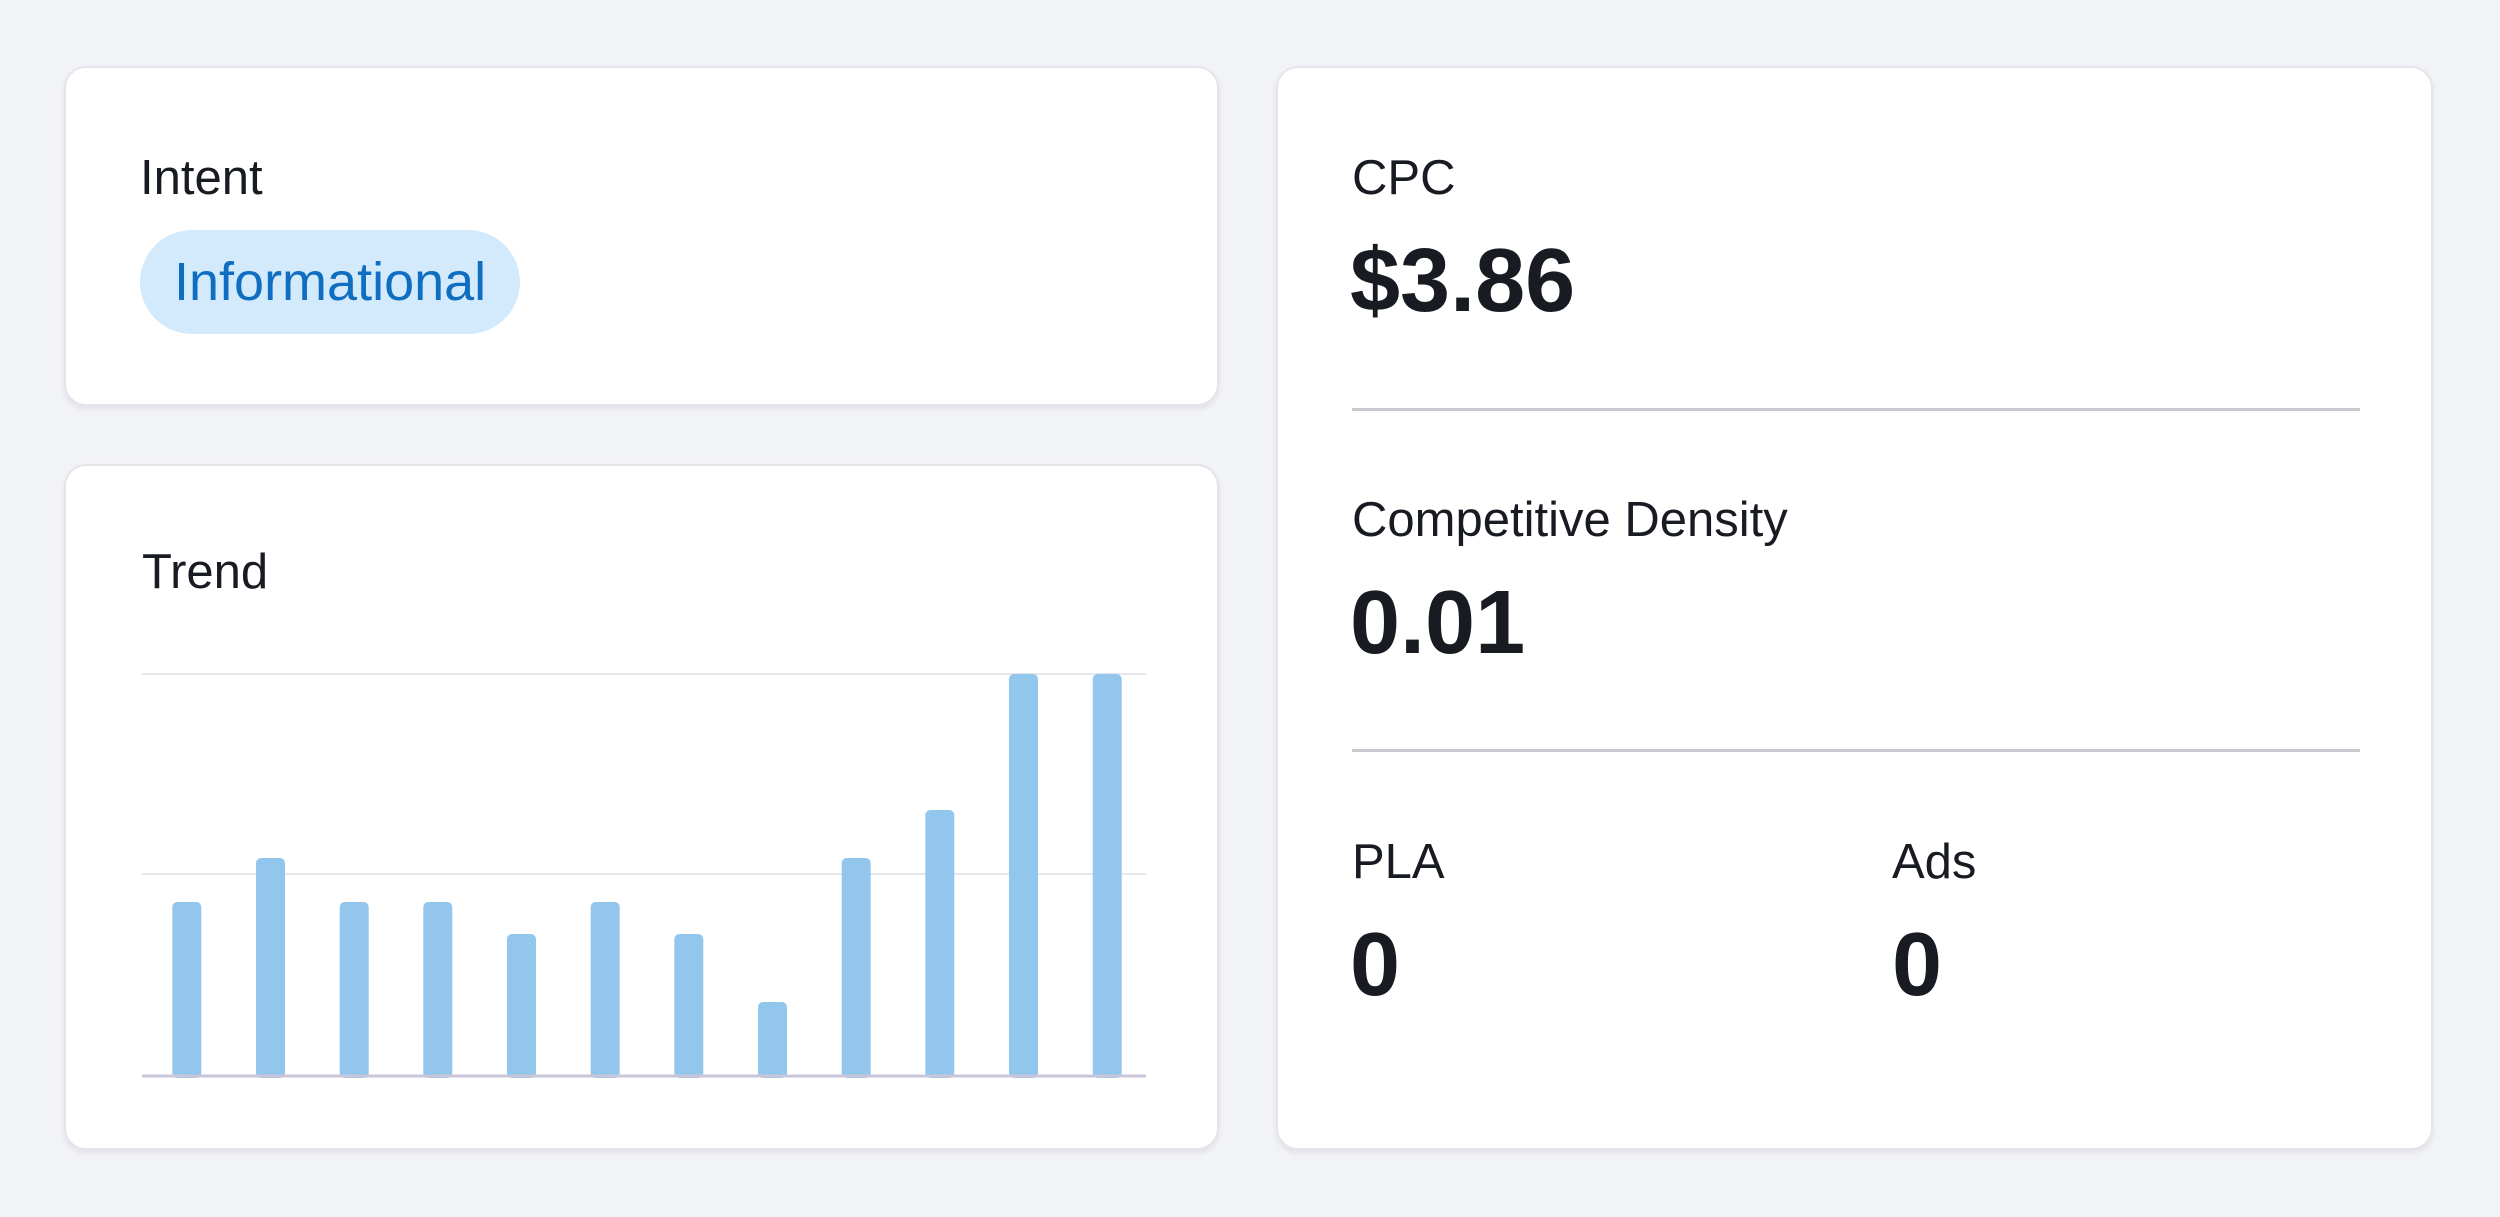 This screenshot has height=1217, width=2500. Describe the element at coordinates (1404, 178) in the screenshot. I see `cpc-label: CPC` at that location.